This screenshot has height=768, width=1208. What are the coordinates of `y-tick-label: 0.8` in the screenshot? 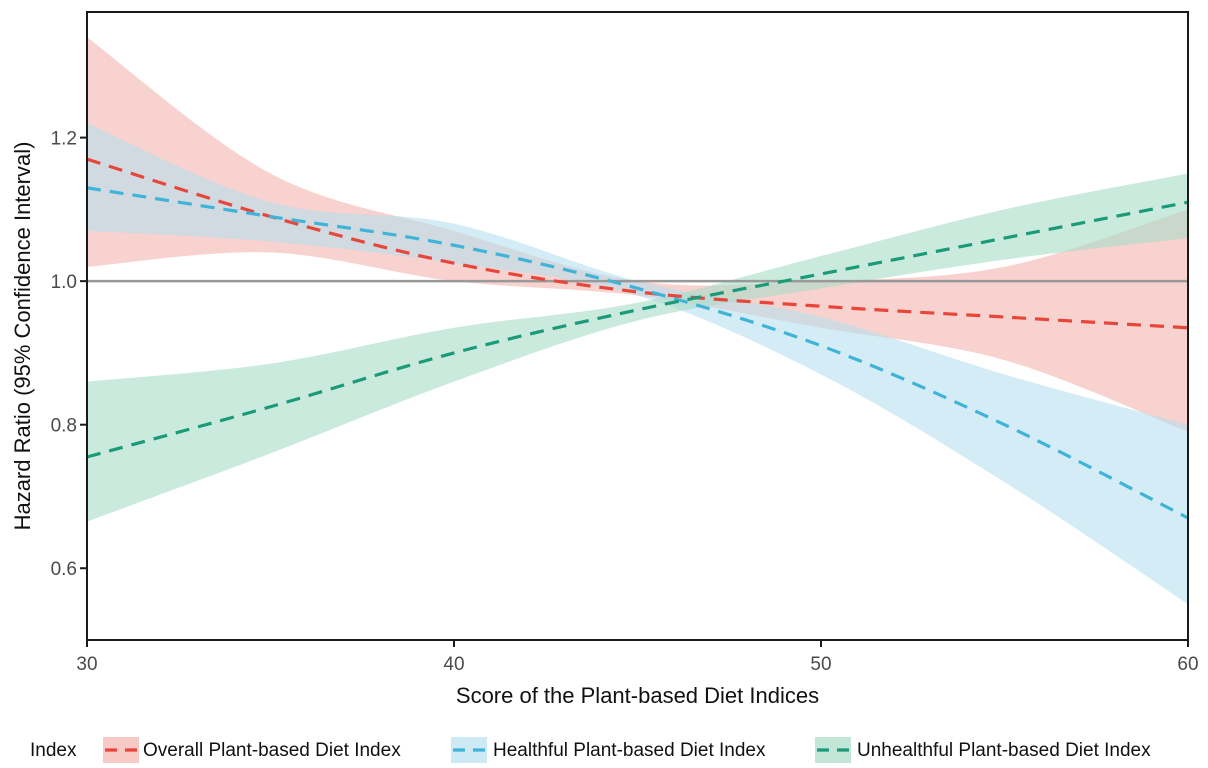 It's located at (64, 426).